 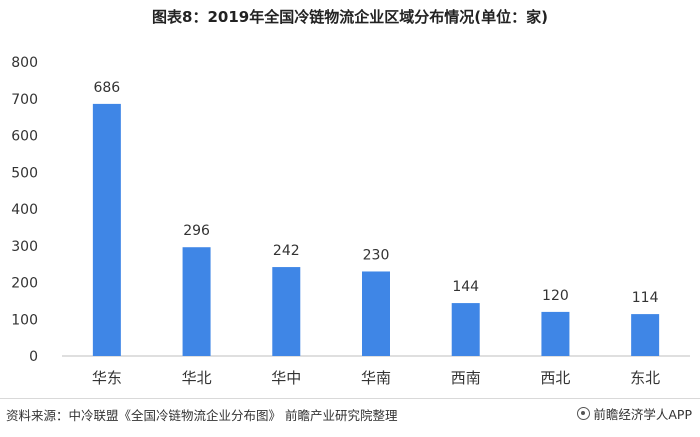 What do you see at coordinates (196, 231) in the screenshot?
I see `data-label: 296` at bounding box center [196, 231].